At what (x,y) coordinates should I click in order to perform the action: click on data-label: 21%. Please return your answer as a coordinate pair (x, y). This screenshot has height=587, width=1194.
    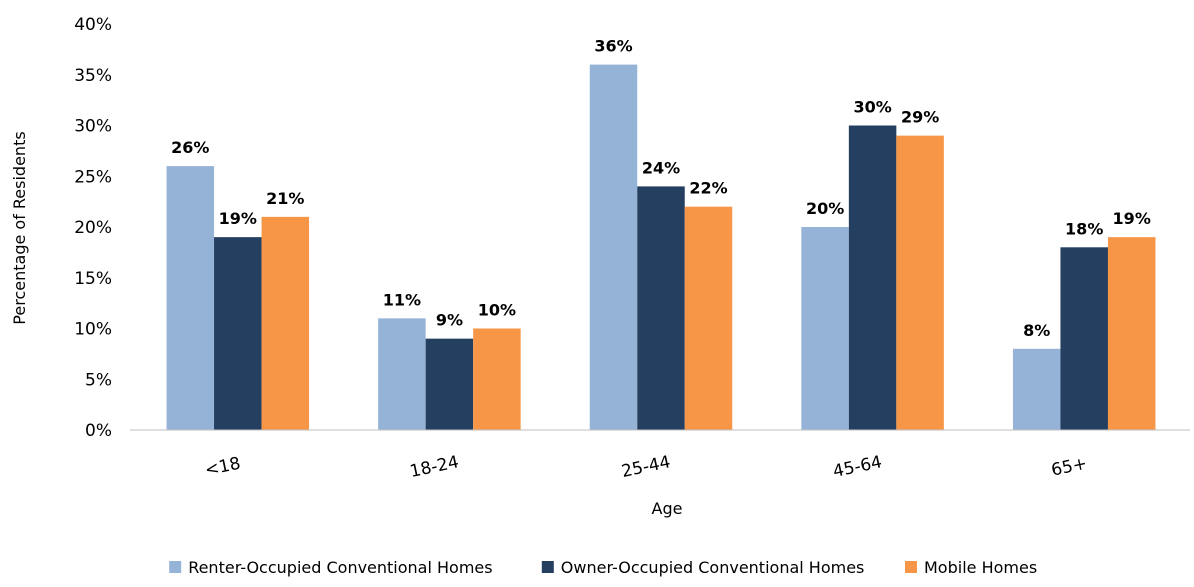
    Looking at the image, I should click on (285, 198).